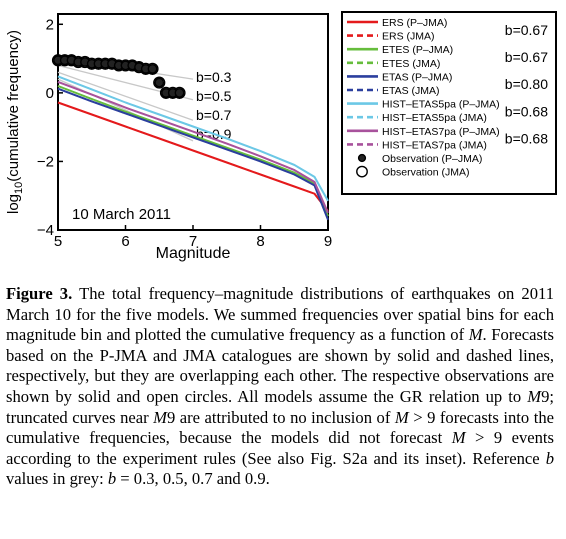 Image resolution: width=566 pixels, height=539 pixels. What do you see at coordinates (328, 241) in the screenshot?
I see `x-tick-label: 9` at bounding box center [328, 241].